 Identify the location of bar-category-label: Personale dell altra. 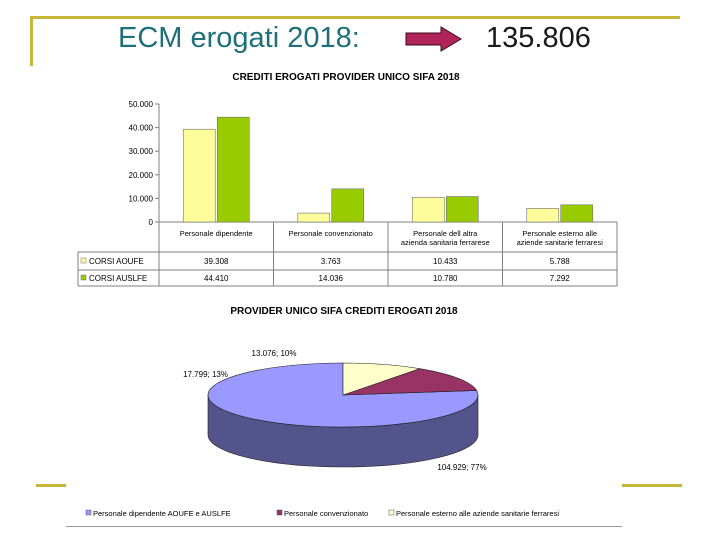
(445, 233).